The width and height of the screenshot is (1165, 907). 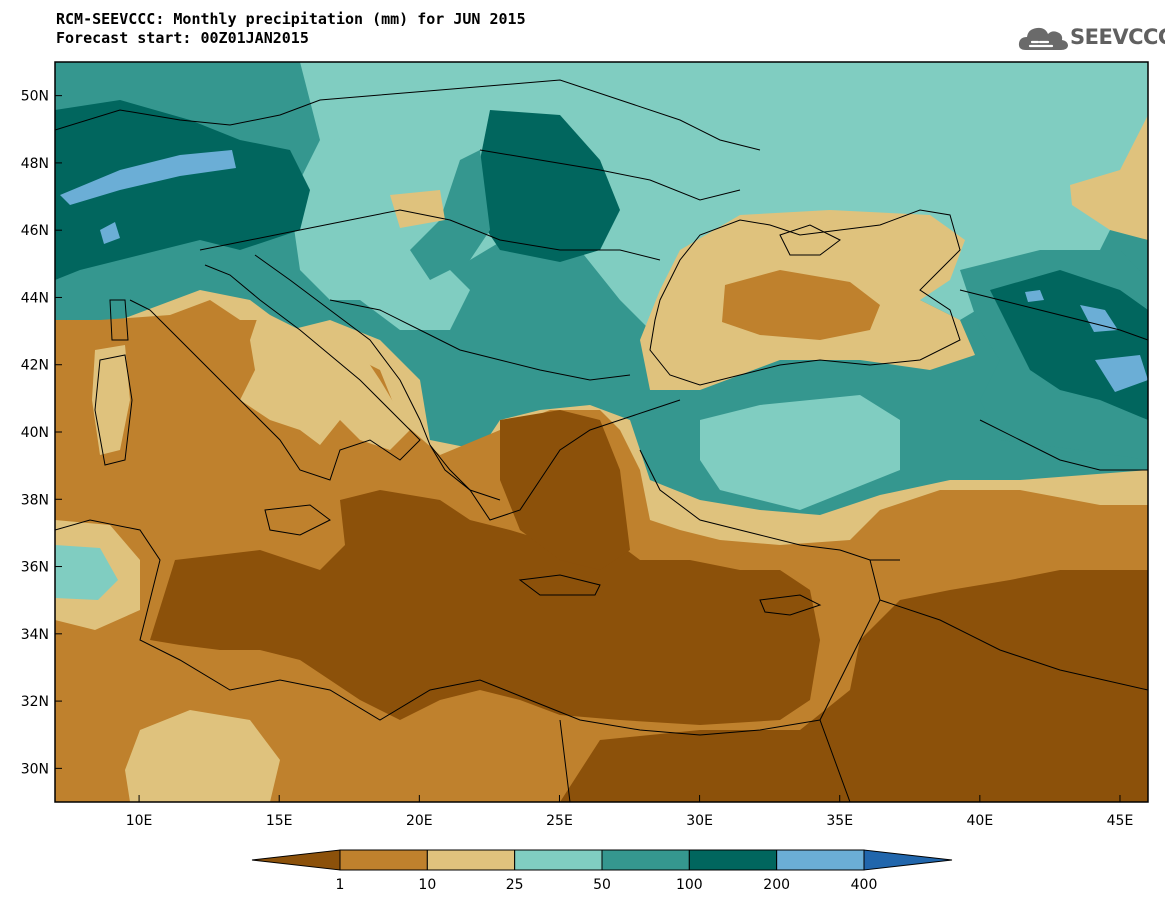 I want to click on field-arabia-darkbrown, so click(x=854, y=686).